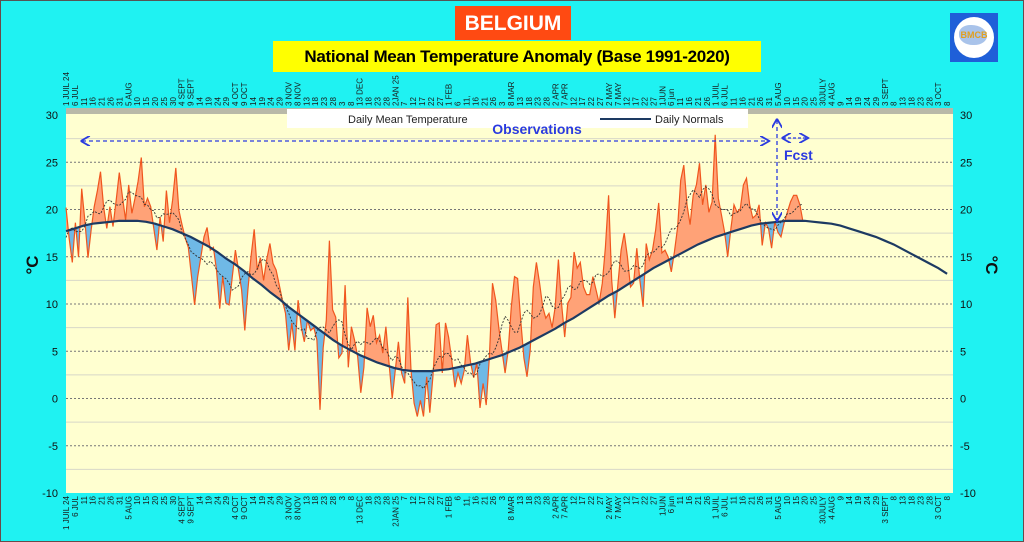 This screenshot has height=542, width=1024. Describe the element at coordinates (297, 93) in the screenshot. I see `x-tick-label-top: 8 NOV` at that location.